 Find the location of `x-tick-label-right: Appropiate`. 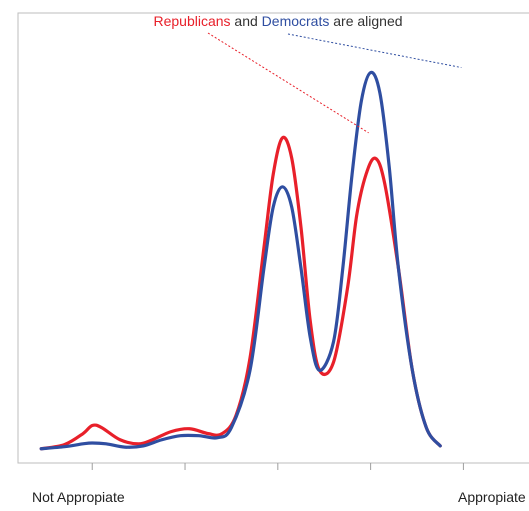

x-tick-label-right: Appropiate is located at coordinates (492, 497).